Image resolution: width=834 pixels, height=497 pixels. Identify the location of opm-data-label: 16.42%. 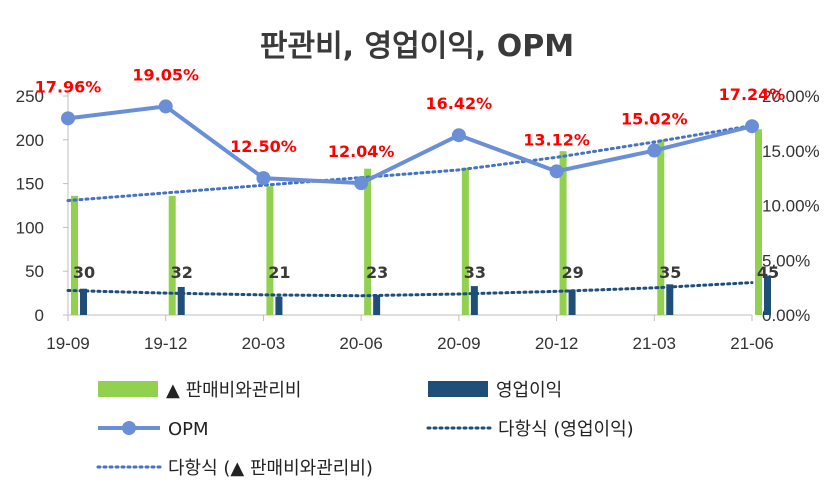
(459, 103).